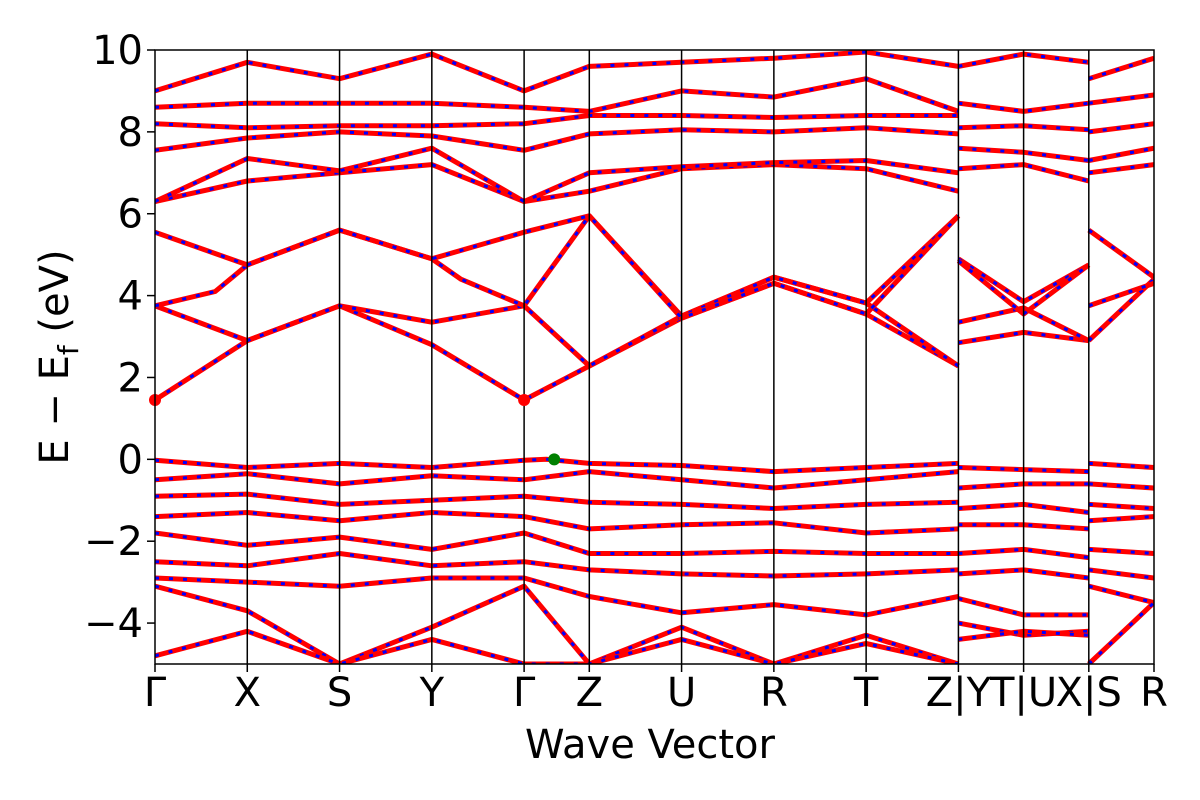 Image resolution: width=1200 pixels, height=800 pixels. What do you see at coordinates (959, 693) in the screenshot?
I see `x-tick-label: Z|Y` at bounding box center [959, 693].